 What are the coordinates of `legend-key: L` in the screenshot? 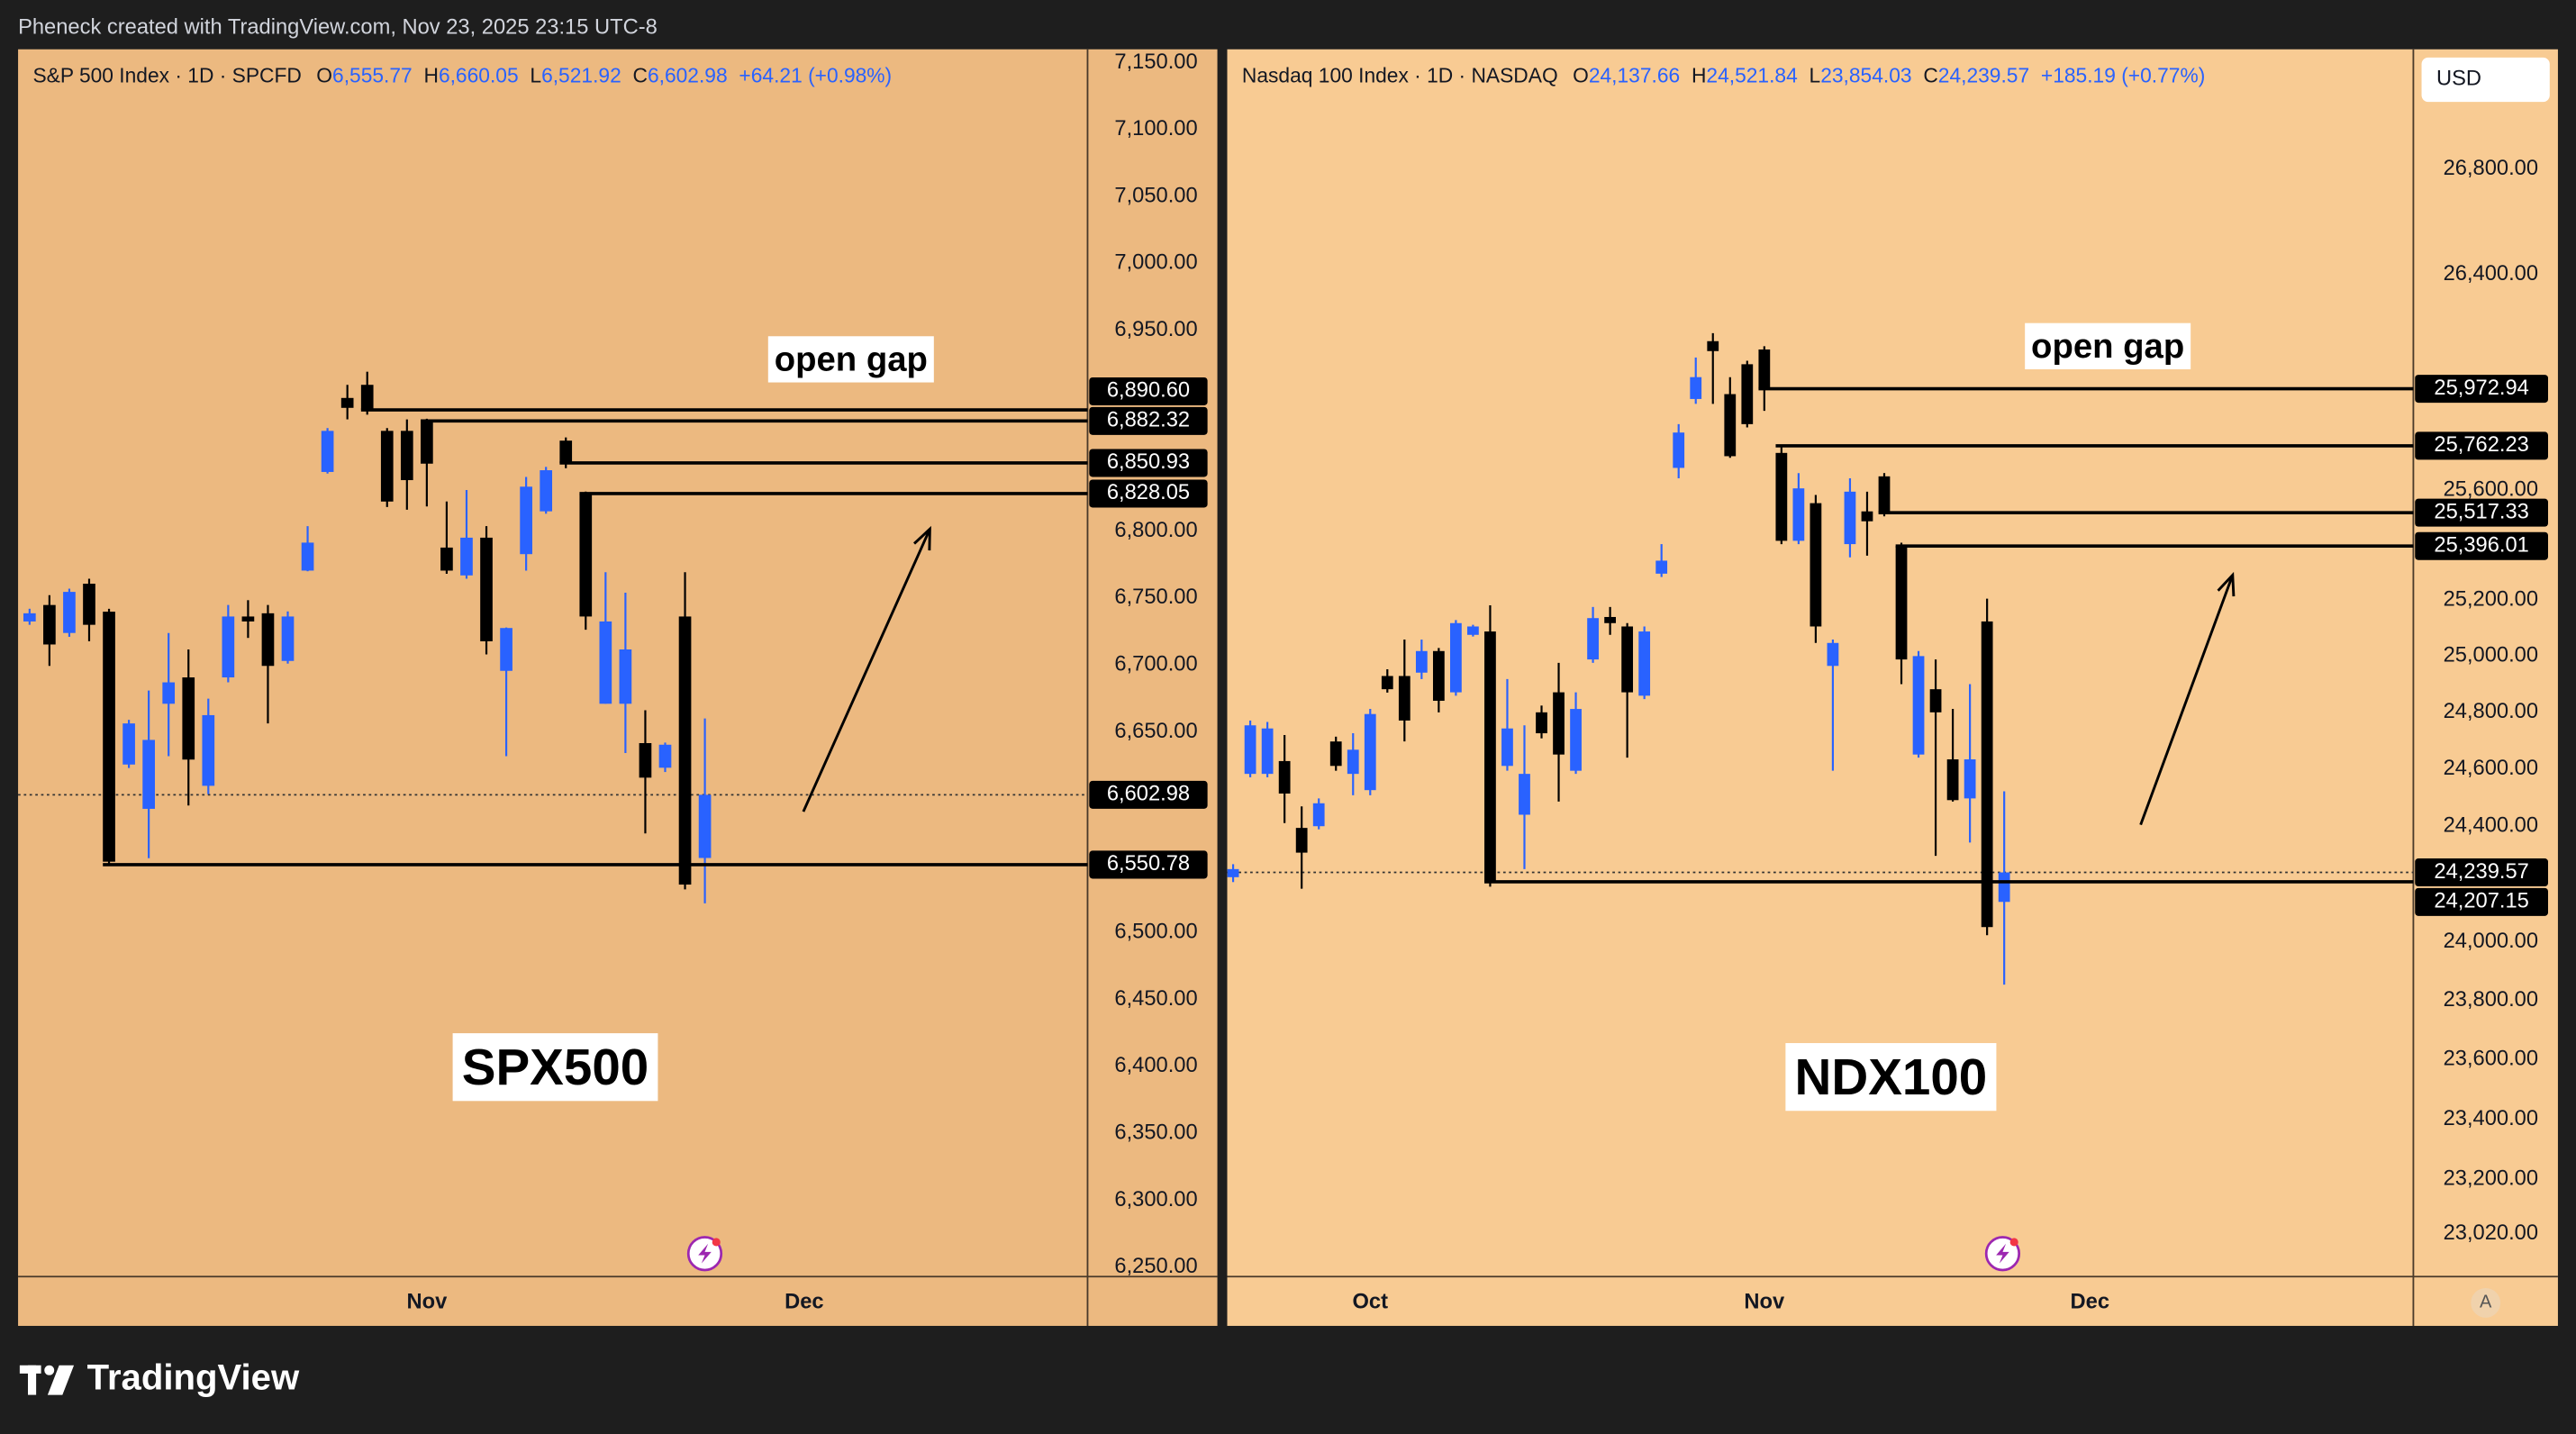 It's located at (535, 75).